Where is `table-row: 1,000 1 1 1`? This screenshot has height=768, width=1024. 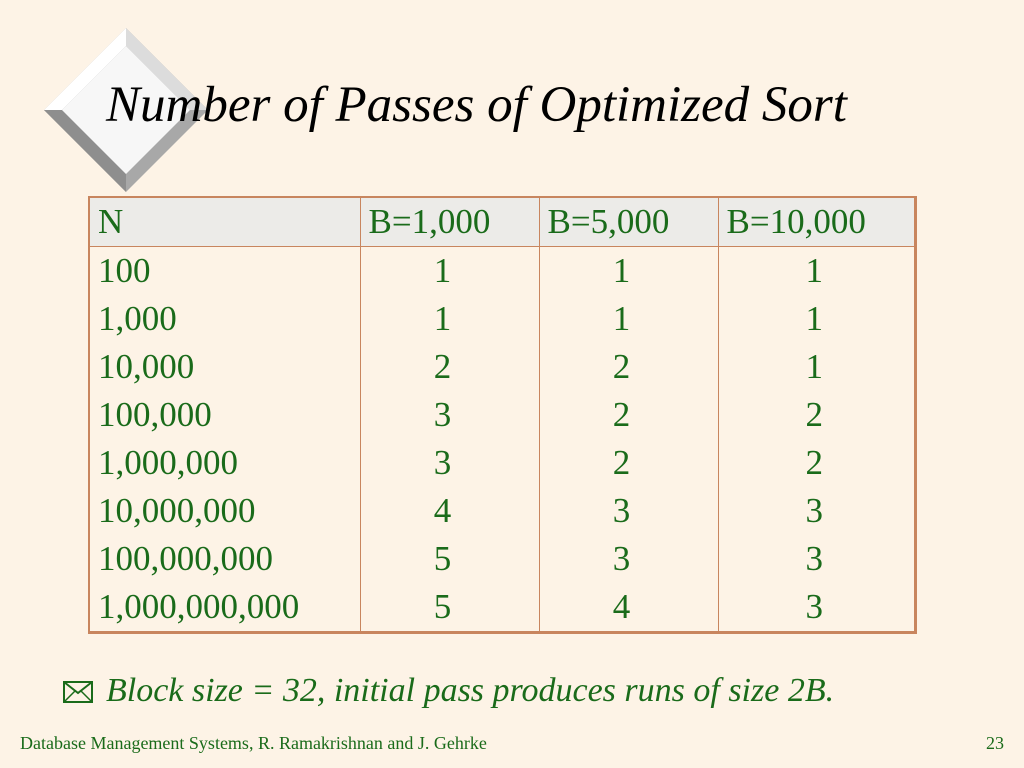
table-row: 1,000 1 1 1 is located at coordinates (502, 318).